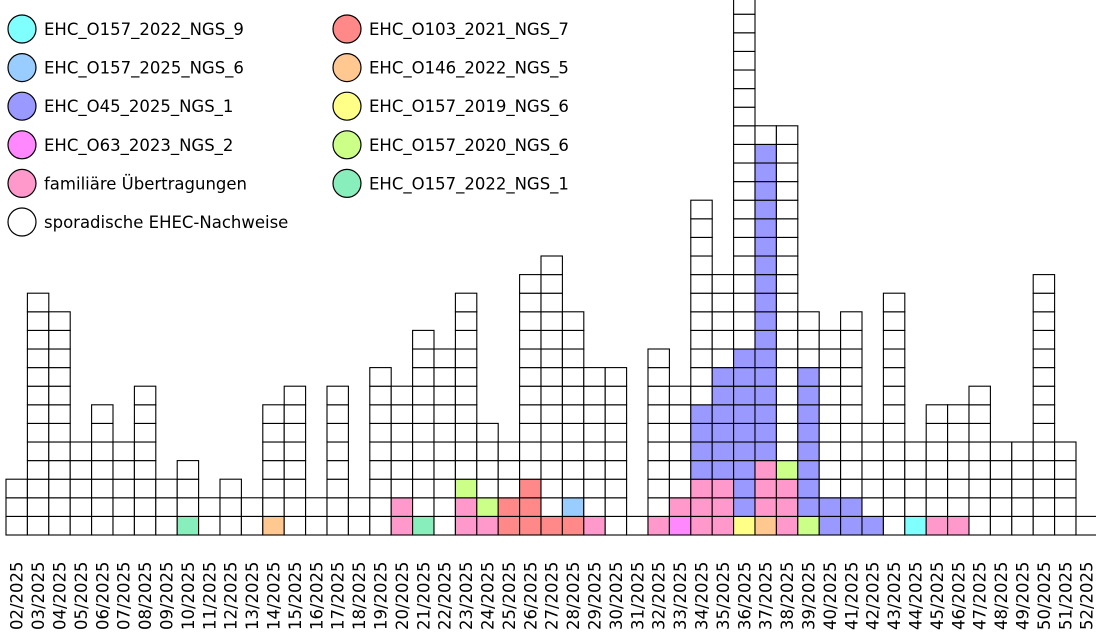 This screenshot has width=1096, height=632. What do you see at coordinates (915, 525) in the screenshot?
I see `case-box-O157_2022_9-44-2025` at bounding box center [915, 525].